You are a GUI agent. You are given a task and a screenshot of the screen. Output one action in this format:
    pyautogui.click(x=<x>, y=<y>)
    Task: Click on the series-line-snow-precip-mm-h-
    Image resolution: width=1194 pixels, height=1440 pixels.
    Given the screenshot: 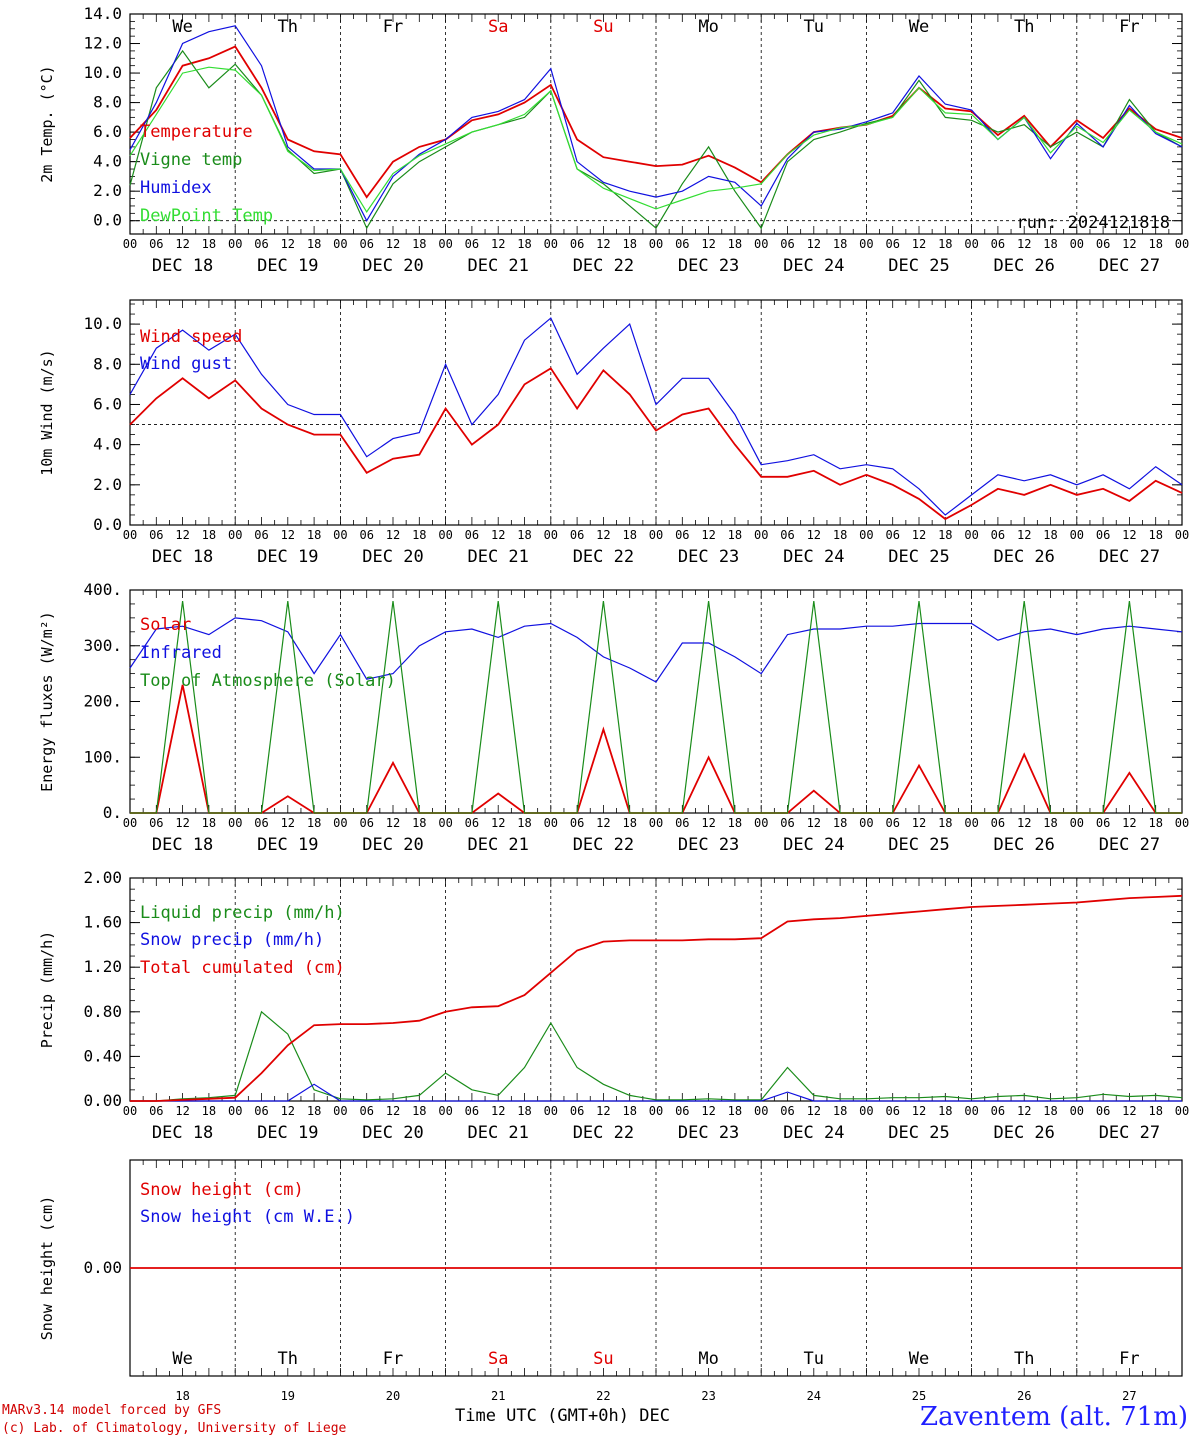 What is the action you would take?
    pyautogui.click(x=656, y=1092)
    